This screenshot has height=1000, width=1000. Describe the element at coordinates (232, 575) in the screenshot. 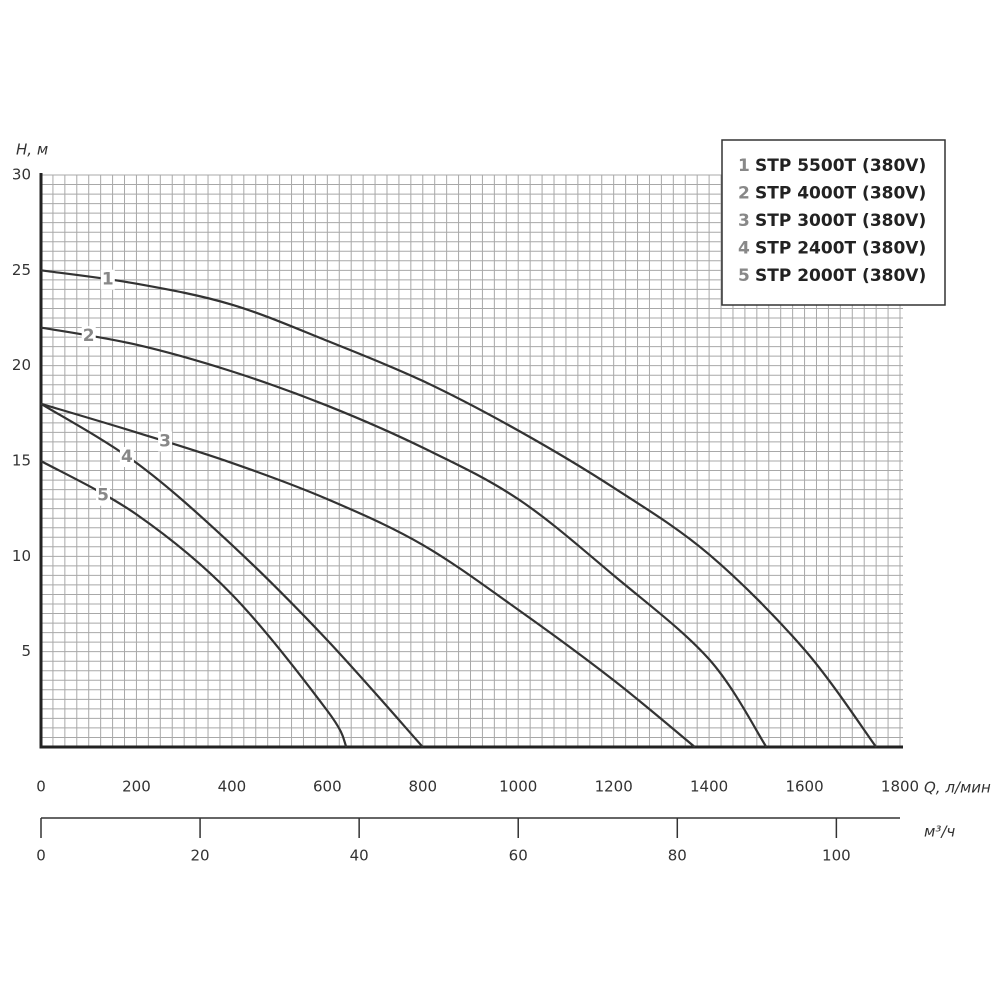

I see `curve` at that location.